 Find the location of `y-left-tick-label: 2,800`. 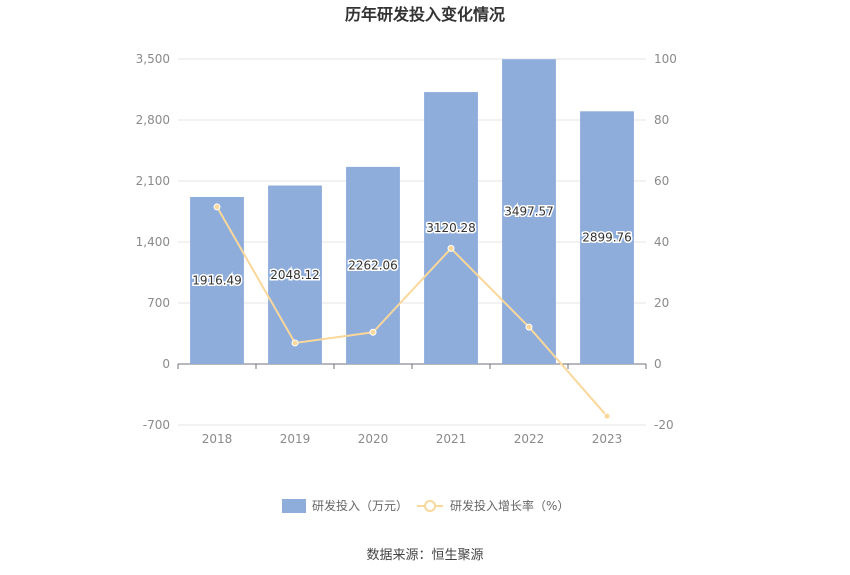

y-left-tick-label: 2,800 is located at coordinates (153, 120).